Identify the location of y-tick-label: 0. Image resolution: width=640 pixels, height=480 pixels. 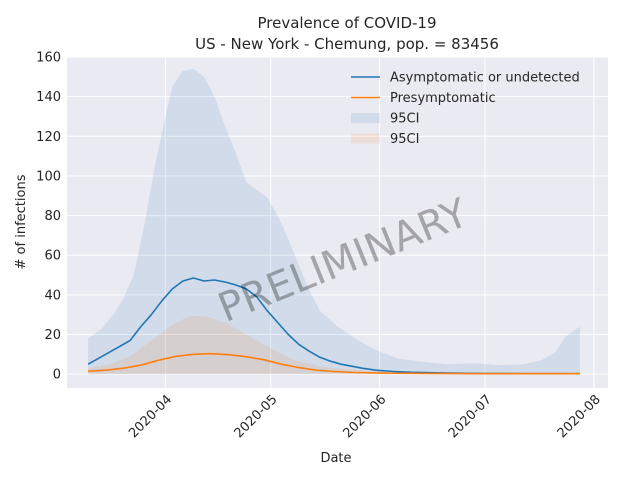
(57, 375).